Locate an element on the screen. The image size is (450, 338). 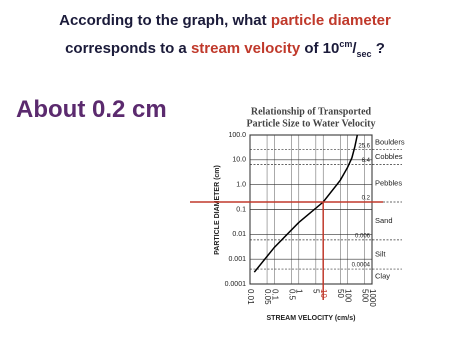
y-tick-label: 100.0 is located at coordinates (237, 135).